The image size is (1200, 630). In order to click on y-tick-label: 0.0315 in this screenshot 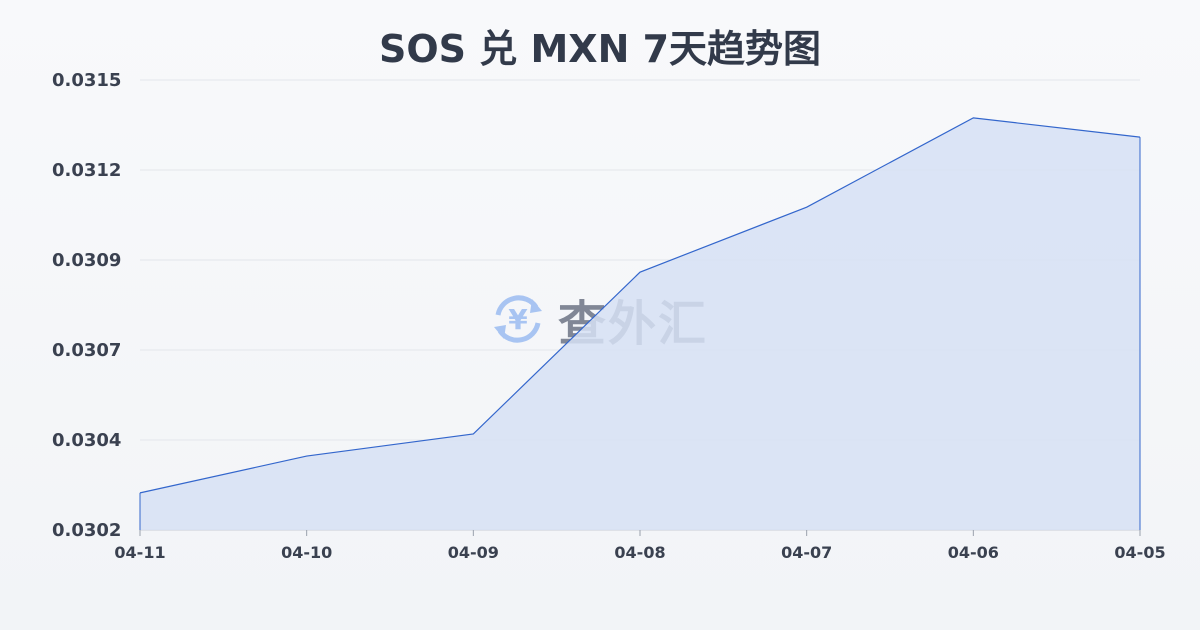, I will do `click(86, 80)`.